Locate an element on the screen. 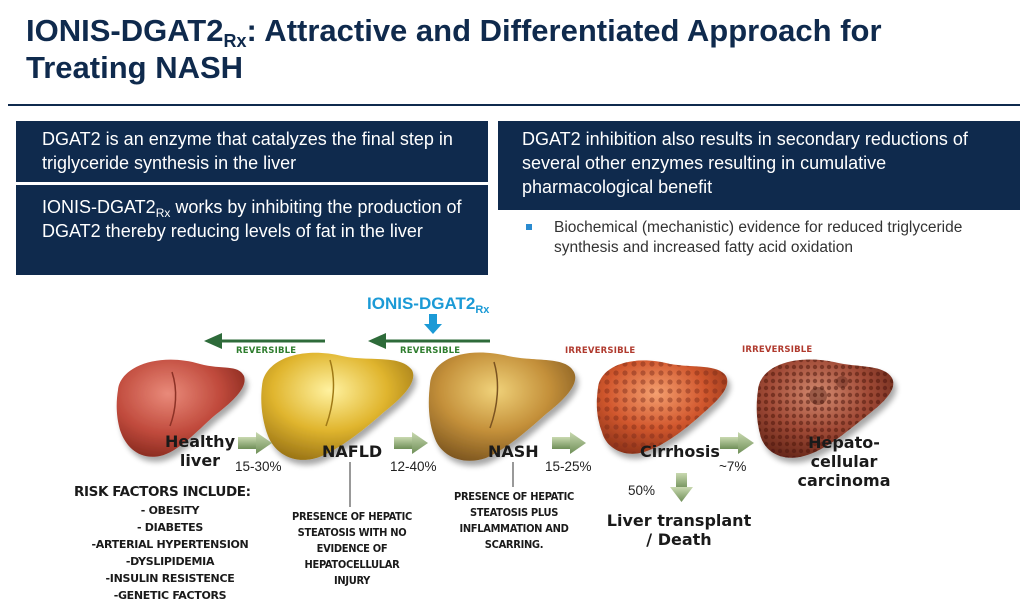  risk-factor-item: -GENETIC FACTORS is located at coordinates (170, 595).